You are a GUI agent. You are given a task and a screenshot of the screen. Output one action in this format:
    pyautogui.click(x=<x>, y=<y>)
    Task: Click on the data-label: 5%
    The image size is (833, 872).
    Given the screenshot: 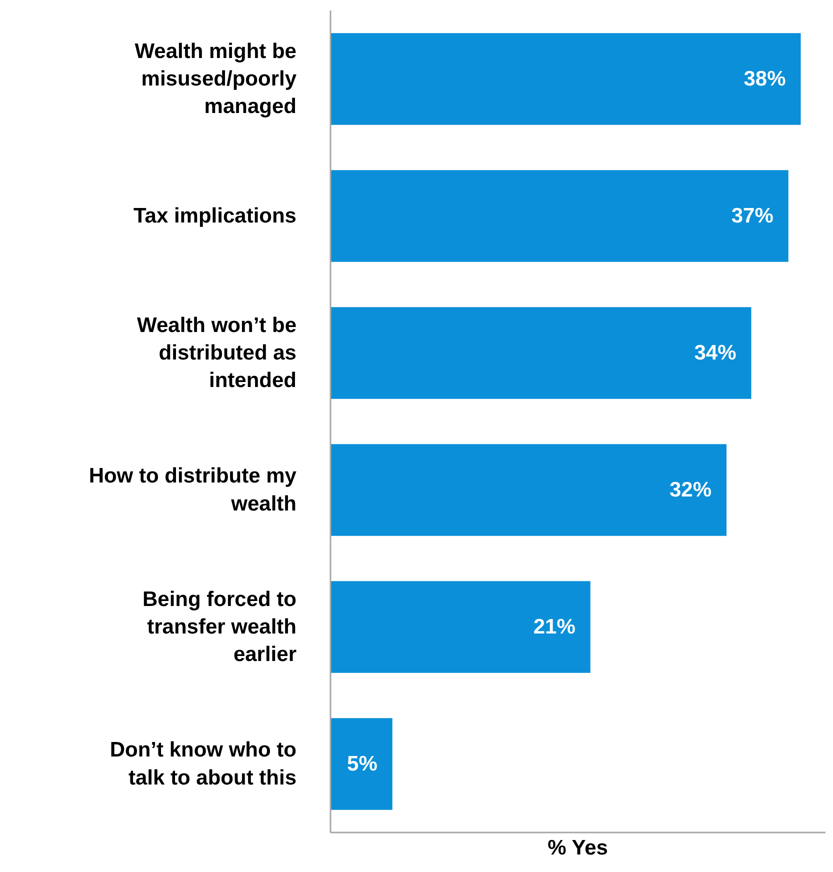 What is the action you would take?
    pyautogui.click(x=362, y=764)
    